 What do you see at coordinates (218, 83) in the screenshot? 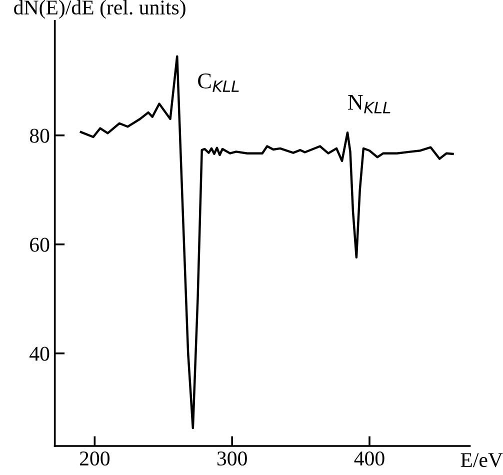
I see `annotation: C$_{KLL}$` at bounding box center [218, 83].